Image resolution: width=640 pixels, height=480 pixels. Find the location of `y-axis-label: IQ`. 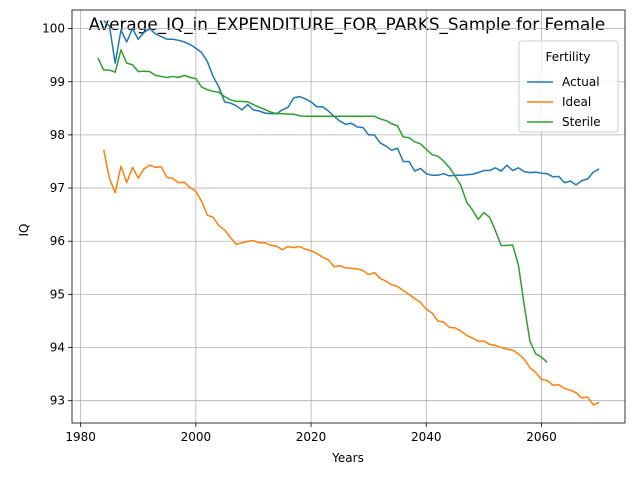

y-axis-label: IQ is located at coordinates (24, 230).